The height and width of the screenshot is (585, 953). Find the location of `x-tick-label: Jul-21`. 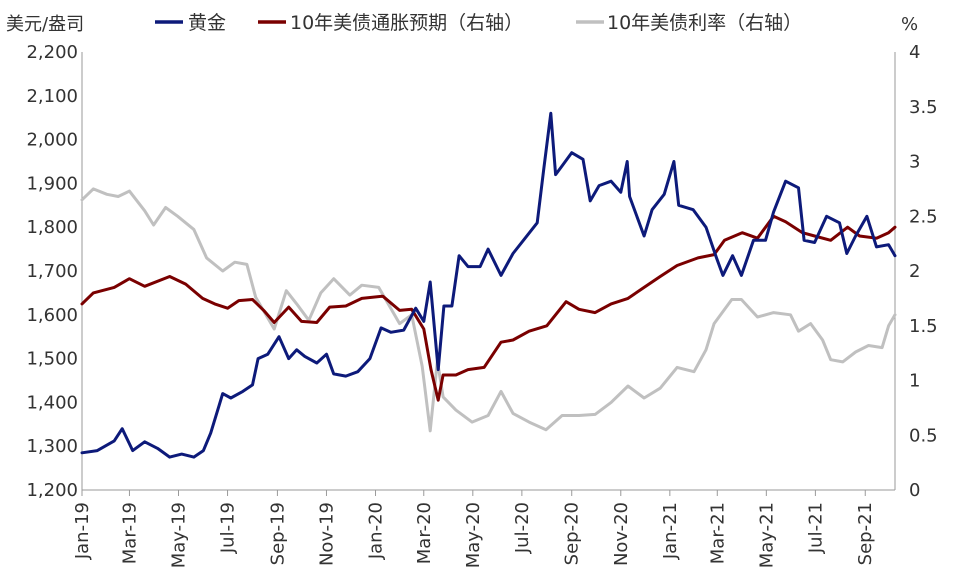

x-tick-label: Jul-21 is located at coordinates (815, 528).